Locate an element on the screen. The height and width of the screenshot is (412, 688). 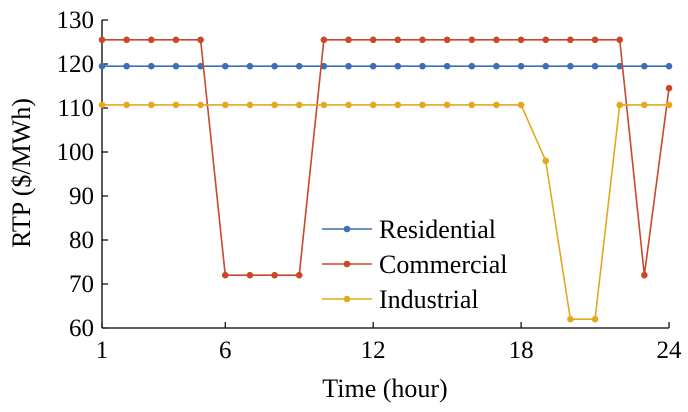
x-tick-label: 1 is located at coordinates (102, 350).